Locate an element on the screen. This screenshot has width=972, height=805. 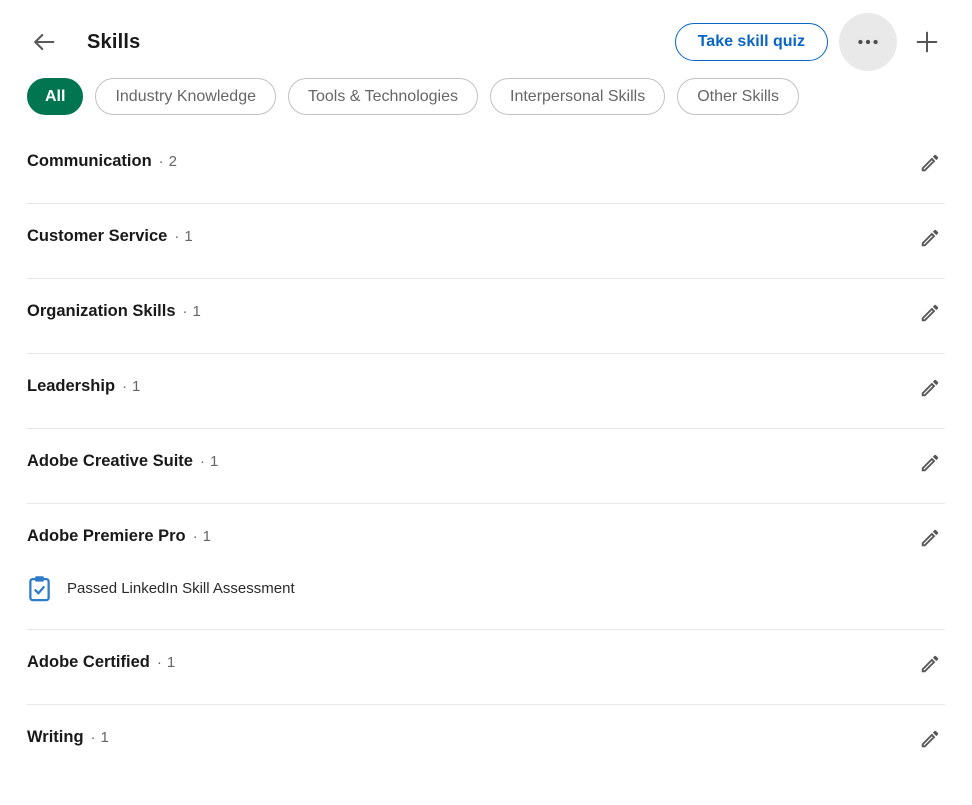
filter-pill-all: All is located at coordinates (55, 96).